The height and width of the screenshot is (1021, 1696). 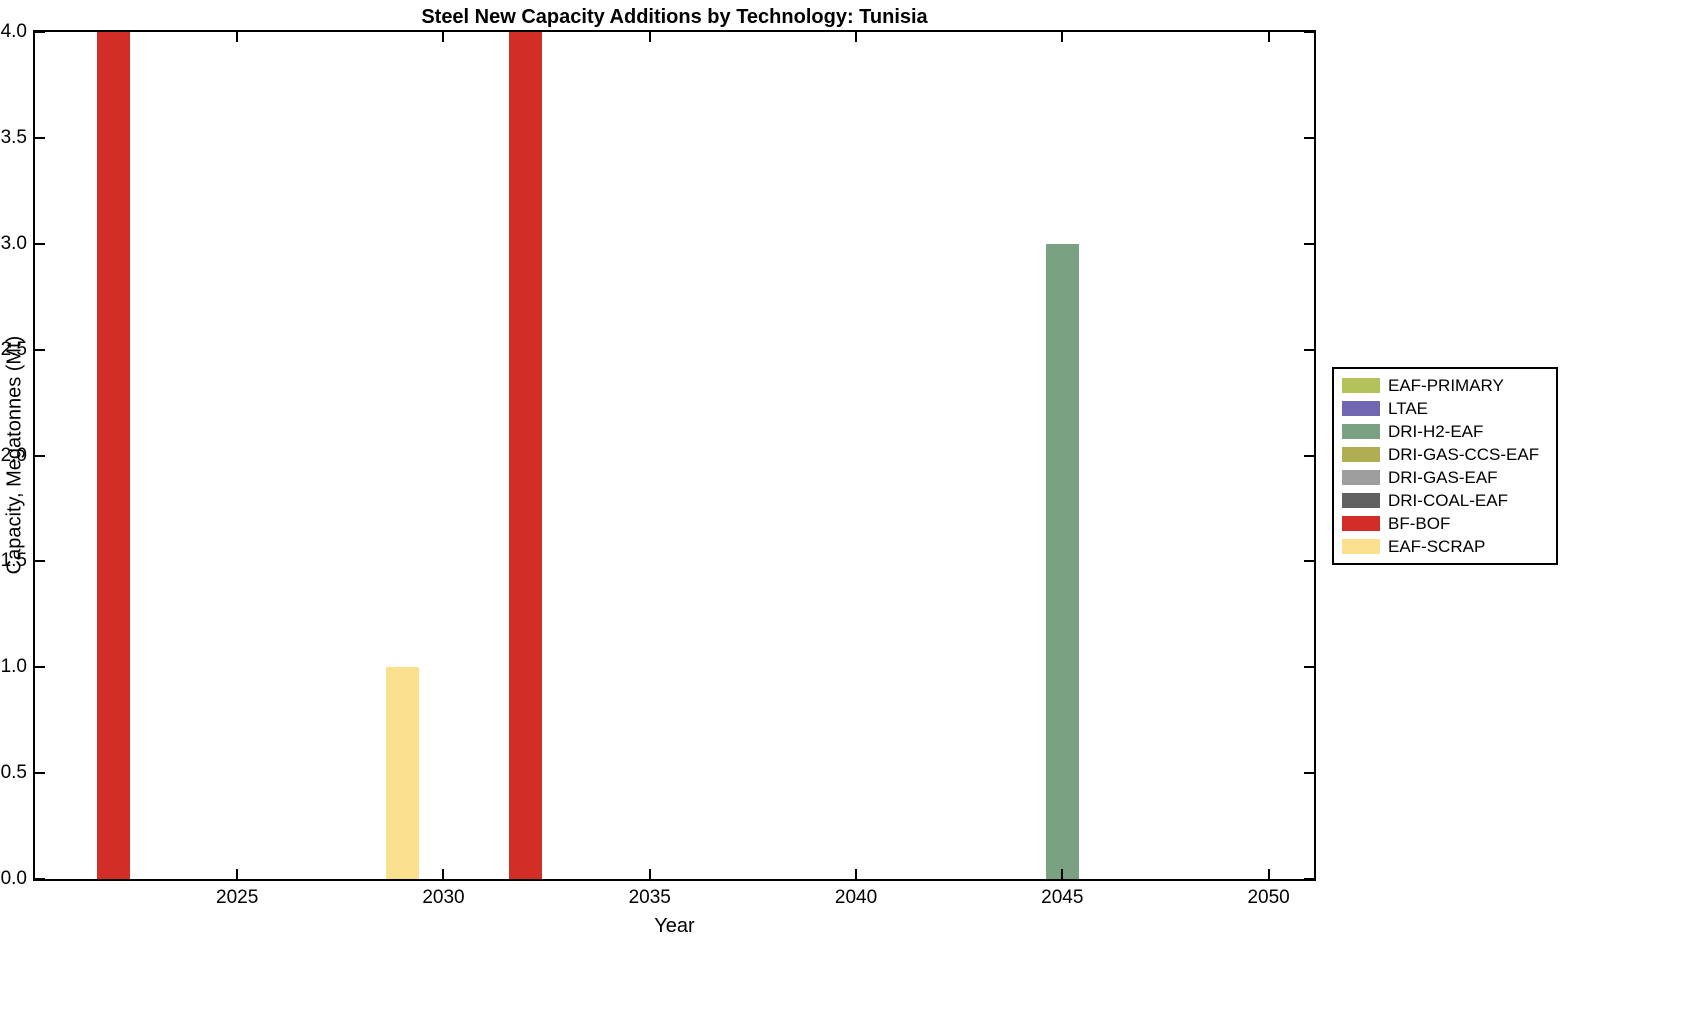 What do you see at coordinates (856, 897) in the screenshot?
I see `x-tick-label: 2040` at bounding box center [856, 897].